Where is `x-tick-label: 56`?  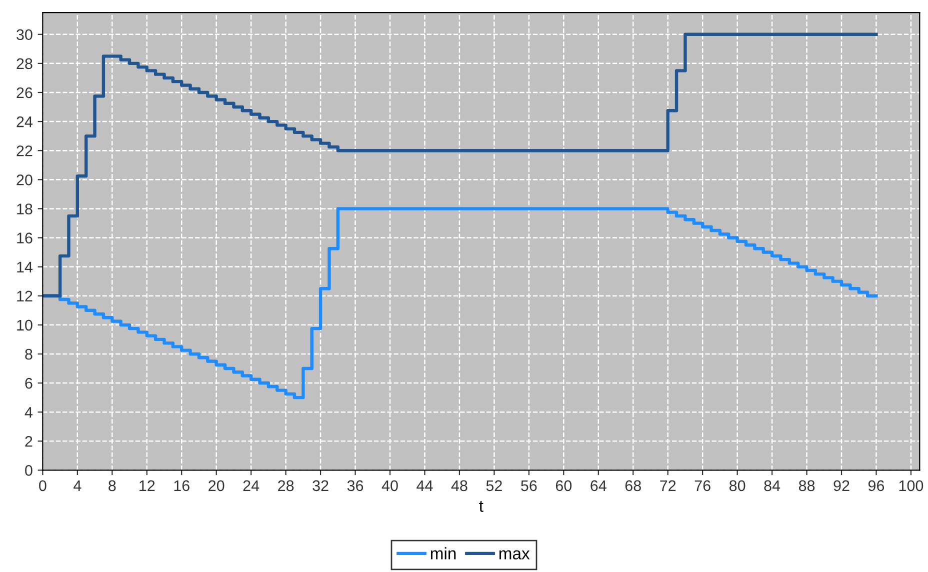 x-tick-label: 56 is located at coordinates (529, 486).